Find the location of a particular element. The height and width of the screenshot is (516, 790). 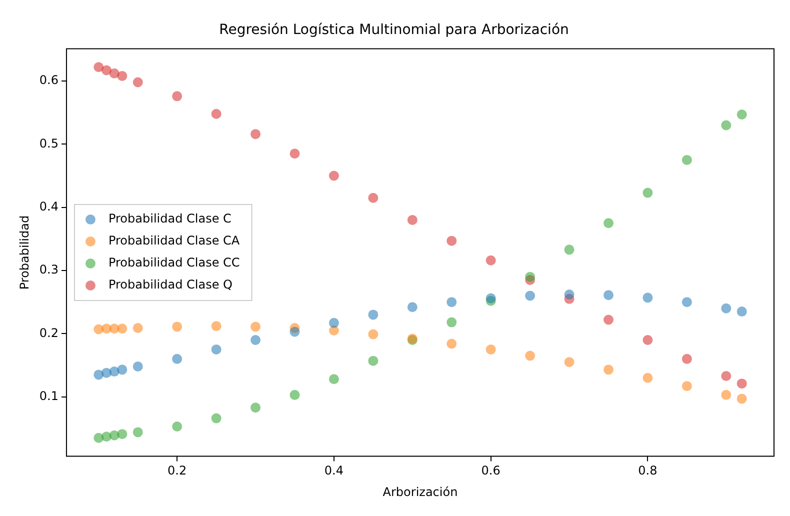

y-tick-label: 0.4 is located at coordinates (48, 206).